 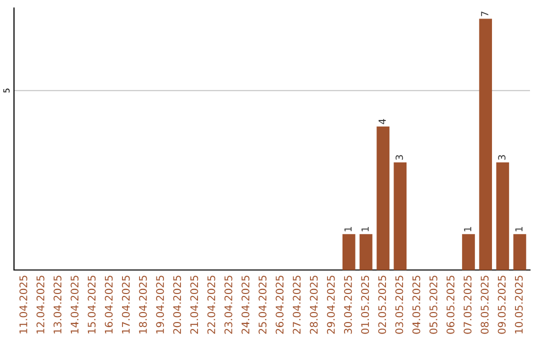 I want to click on x-tick-label: 24.04.2025, so click(x=246, y=305).